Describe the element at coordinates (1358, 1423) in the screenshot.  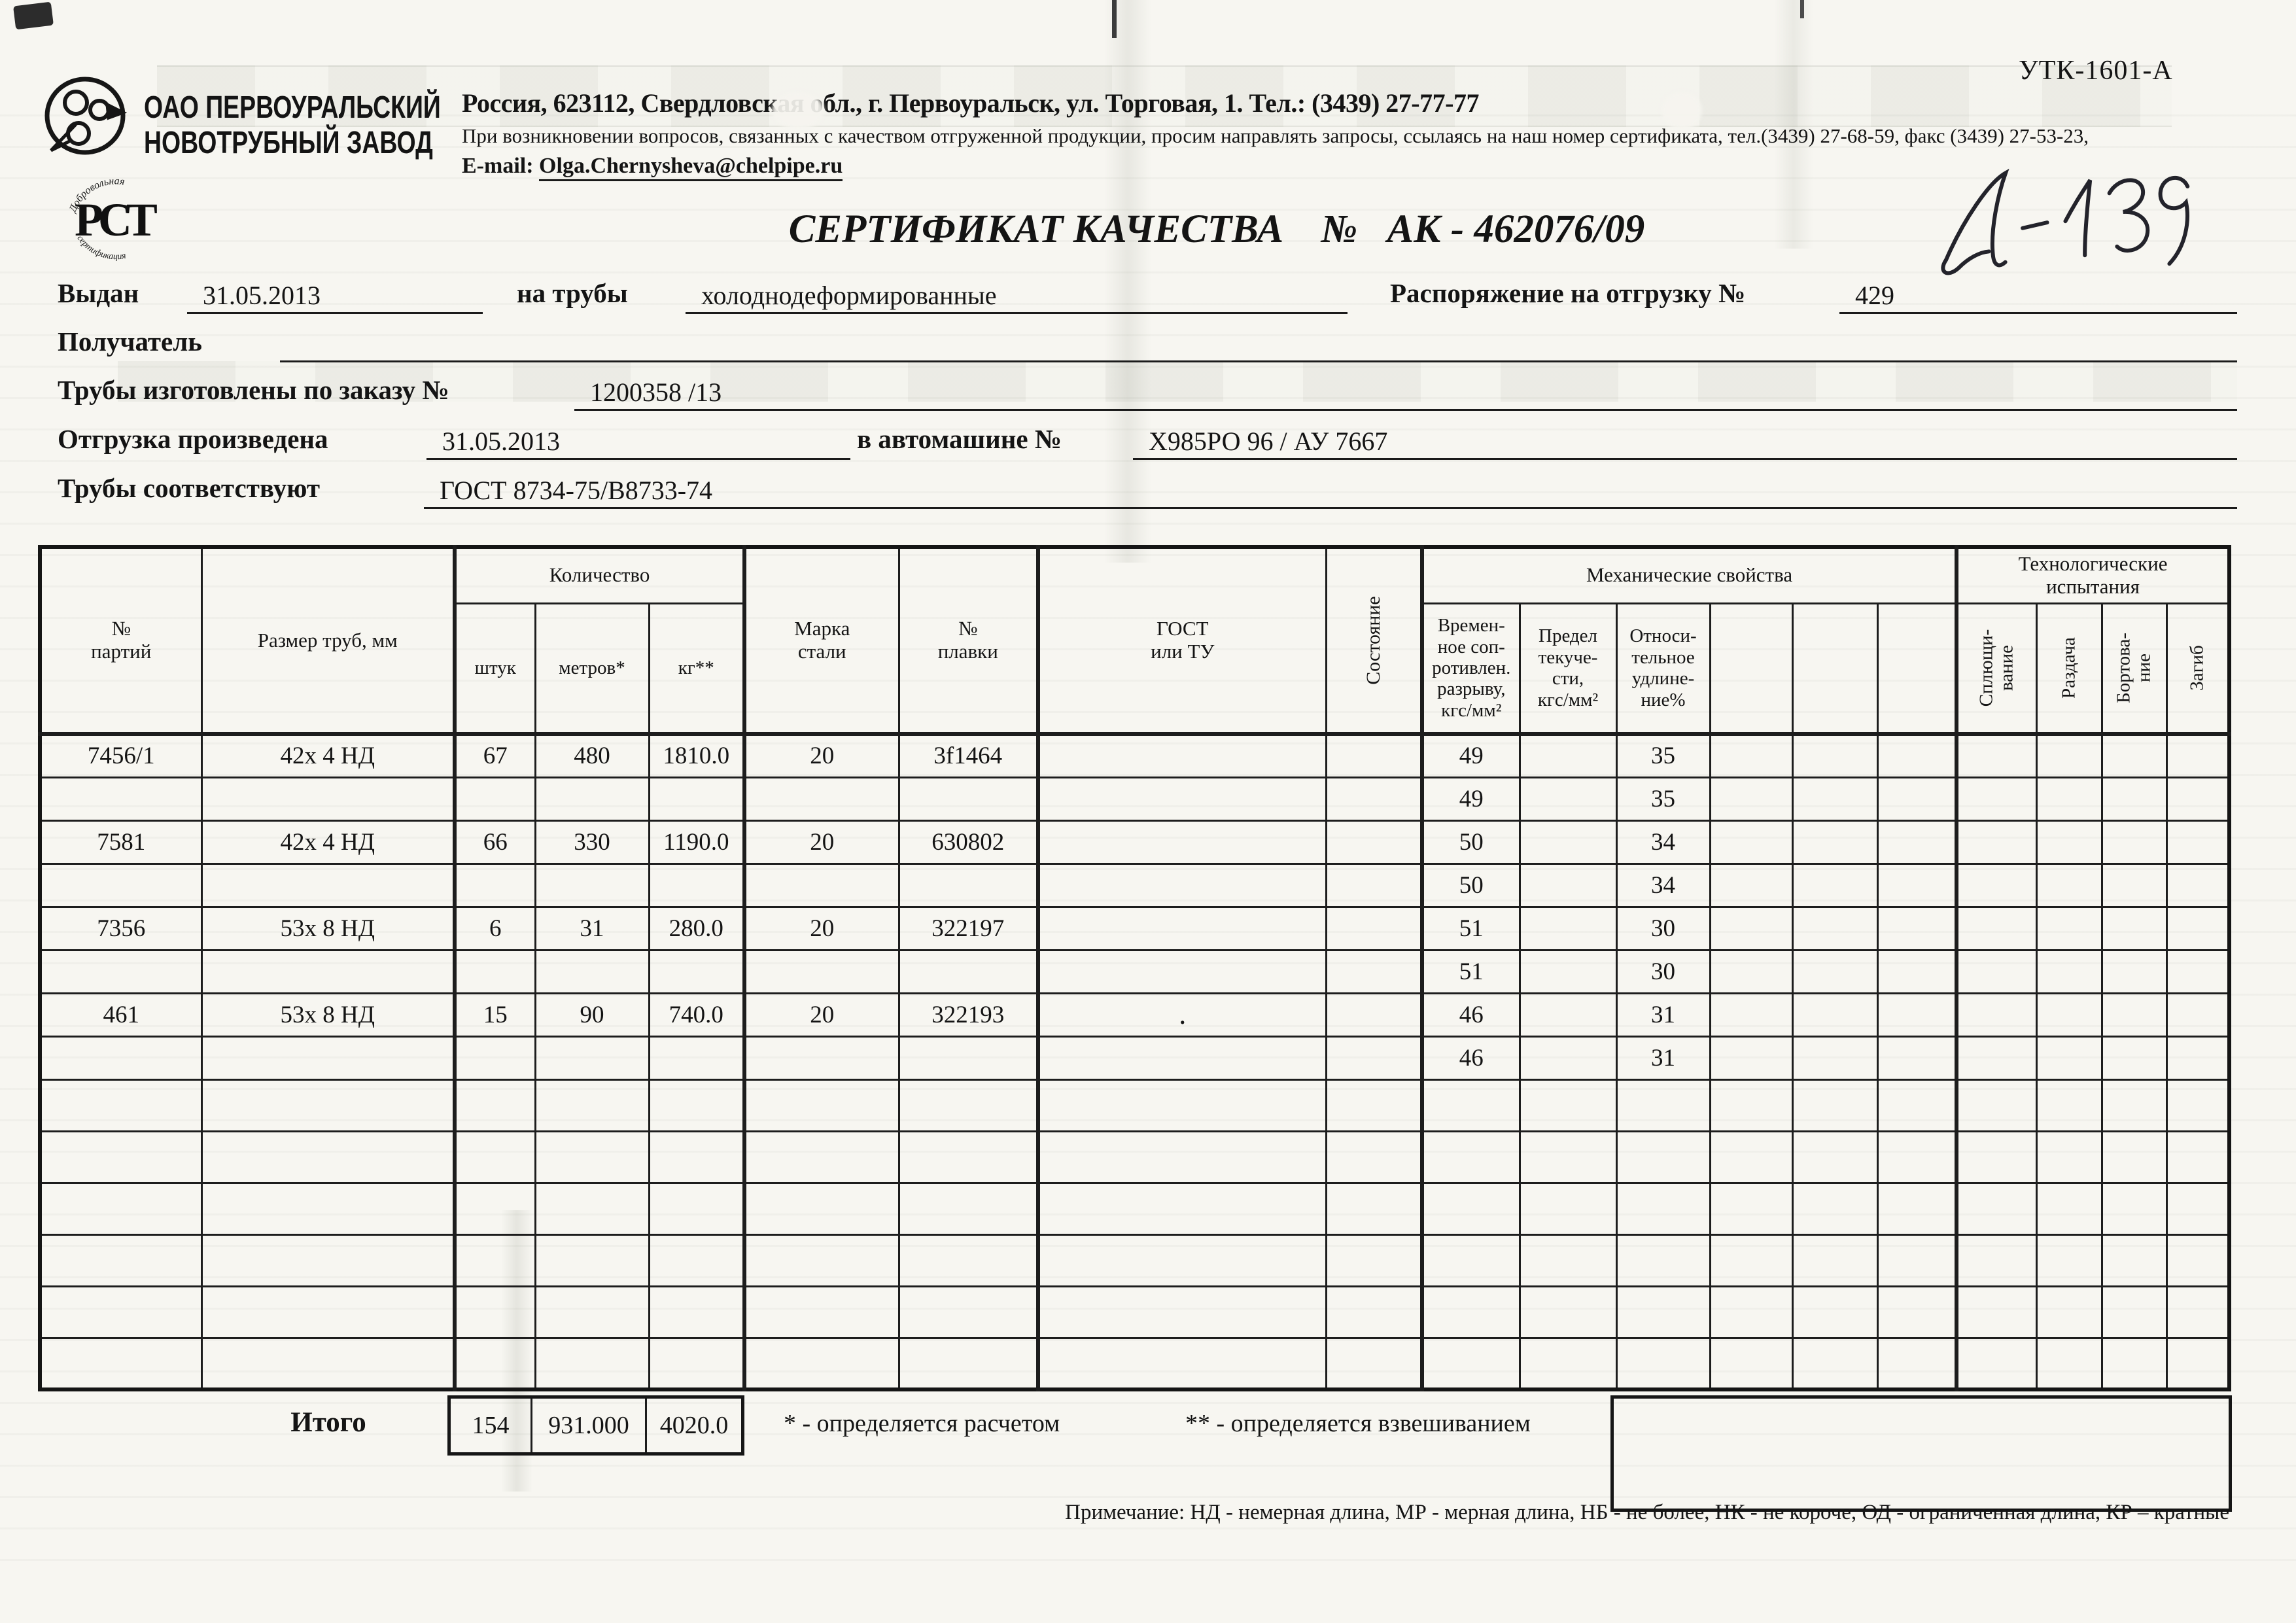
I see `footnote-weigh: ** - определяется взвешиванием` at that location.